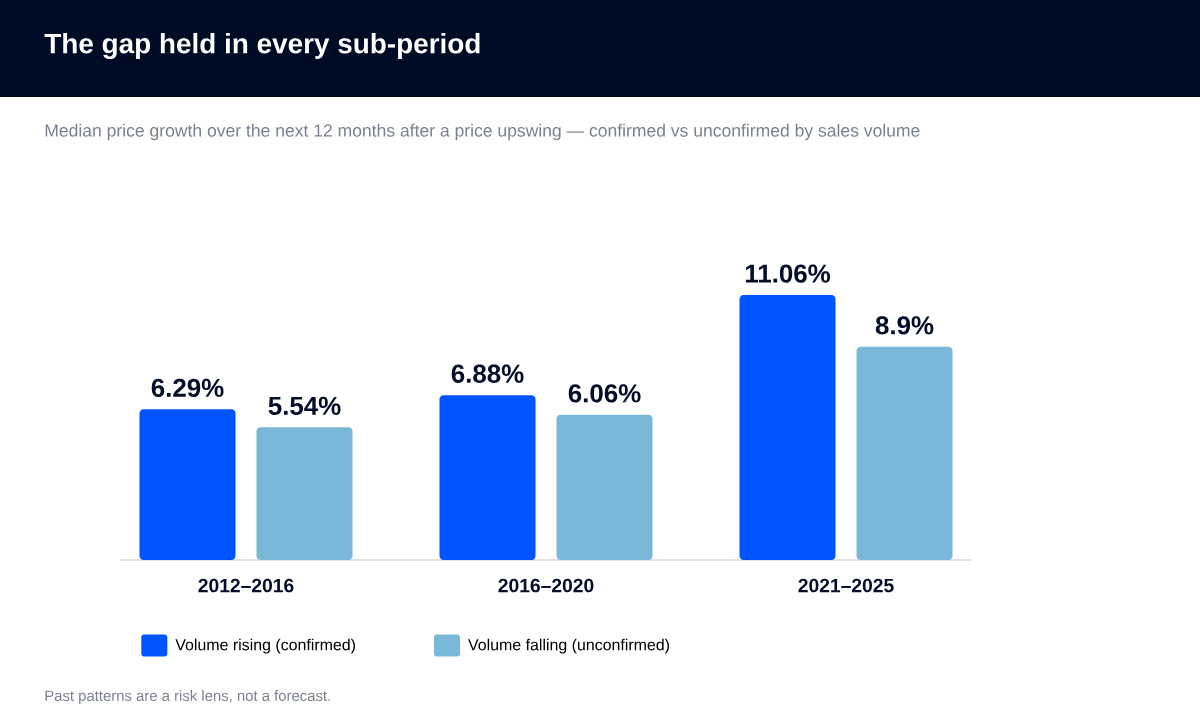 This screenshot has width=1200, height=720. Describe the element at coordinates (304, 405) in the screenshot. I see `data-label: 5.54%` at that location.